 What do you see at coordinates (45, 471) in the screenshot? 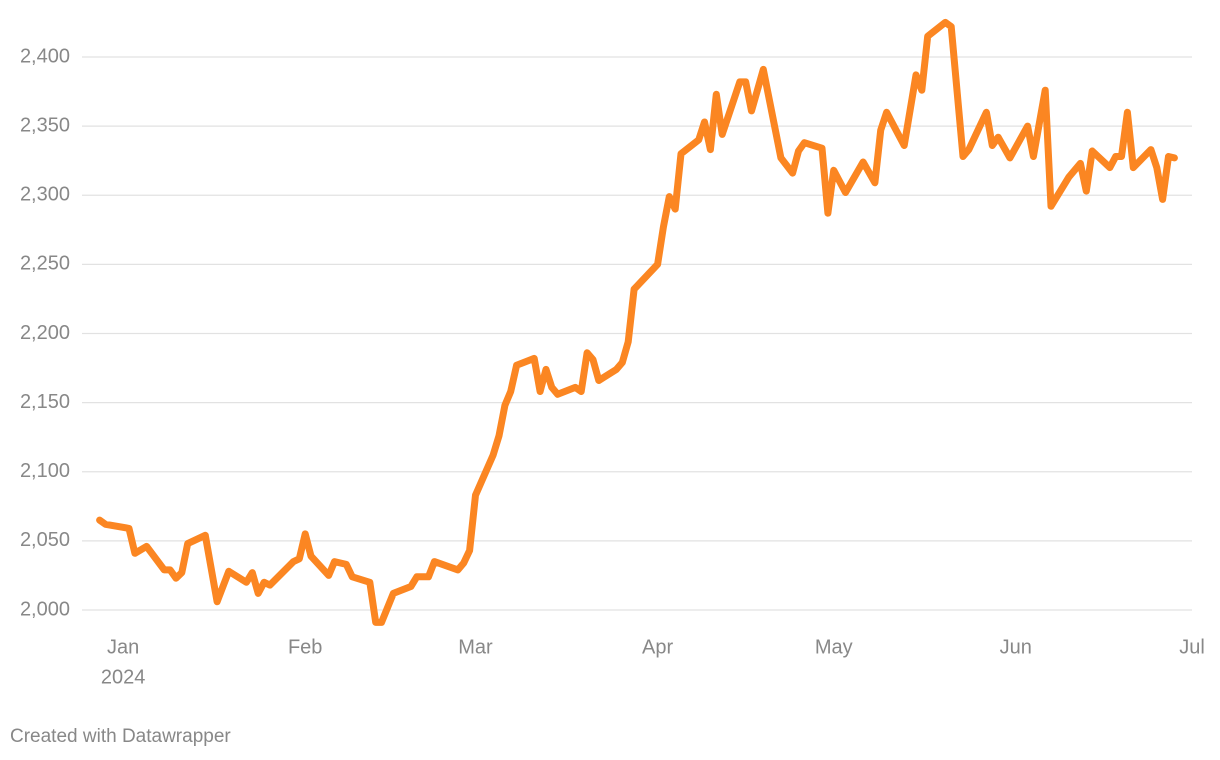
I see `y-tick-label: 2,100` at bounding box center [45, 471].